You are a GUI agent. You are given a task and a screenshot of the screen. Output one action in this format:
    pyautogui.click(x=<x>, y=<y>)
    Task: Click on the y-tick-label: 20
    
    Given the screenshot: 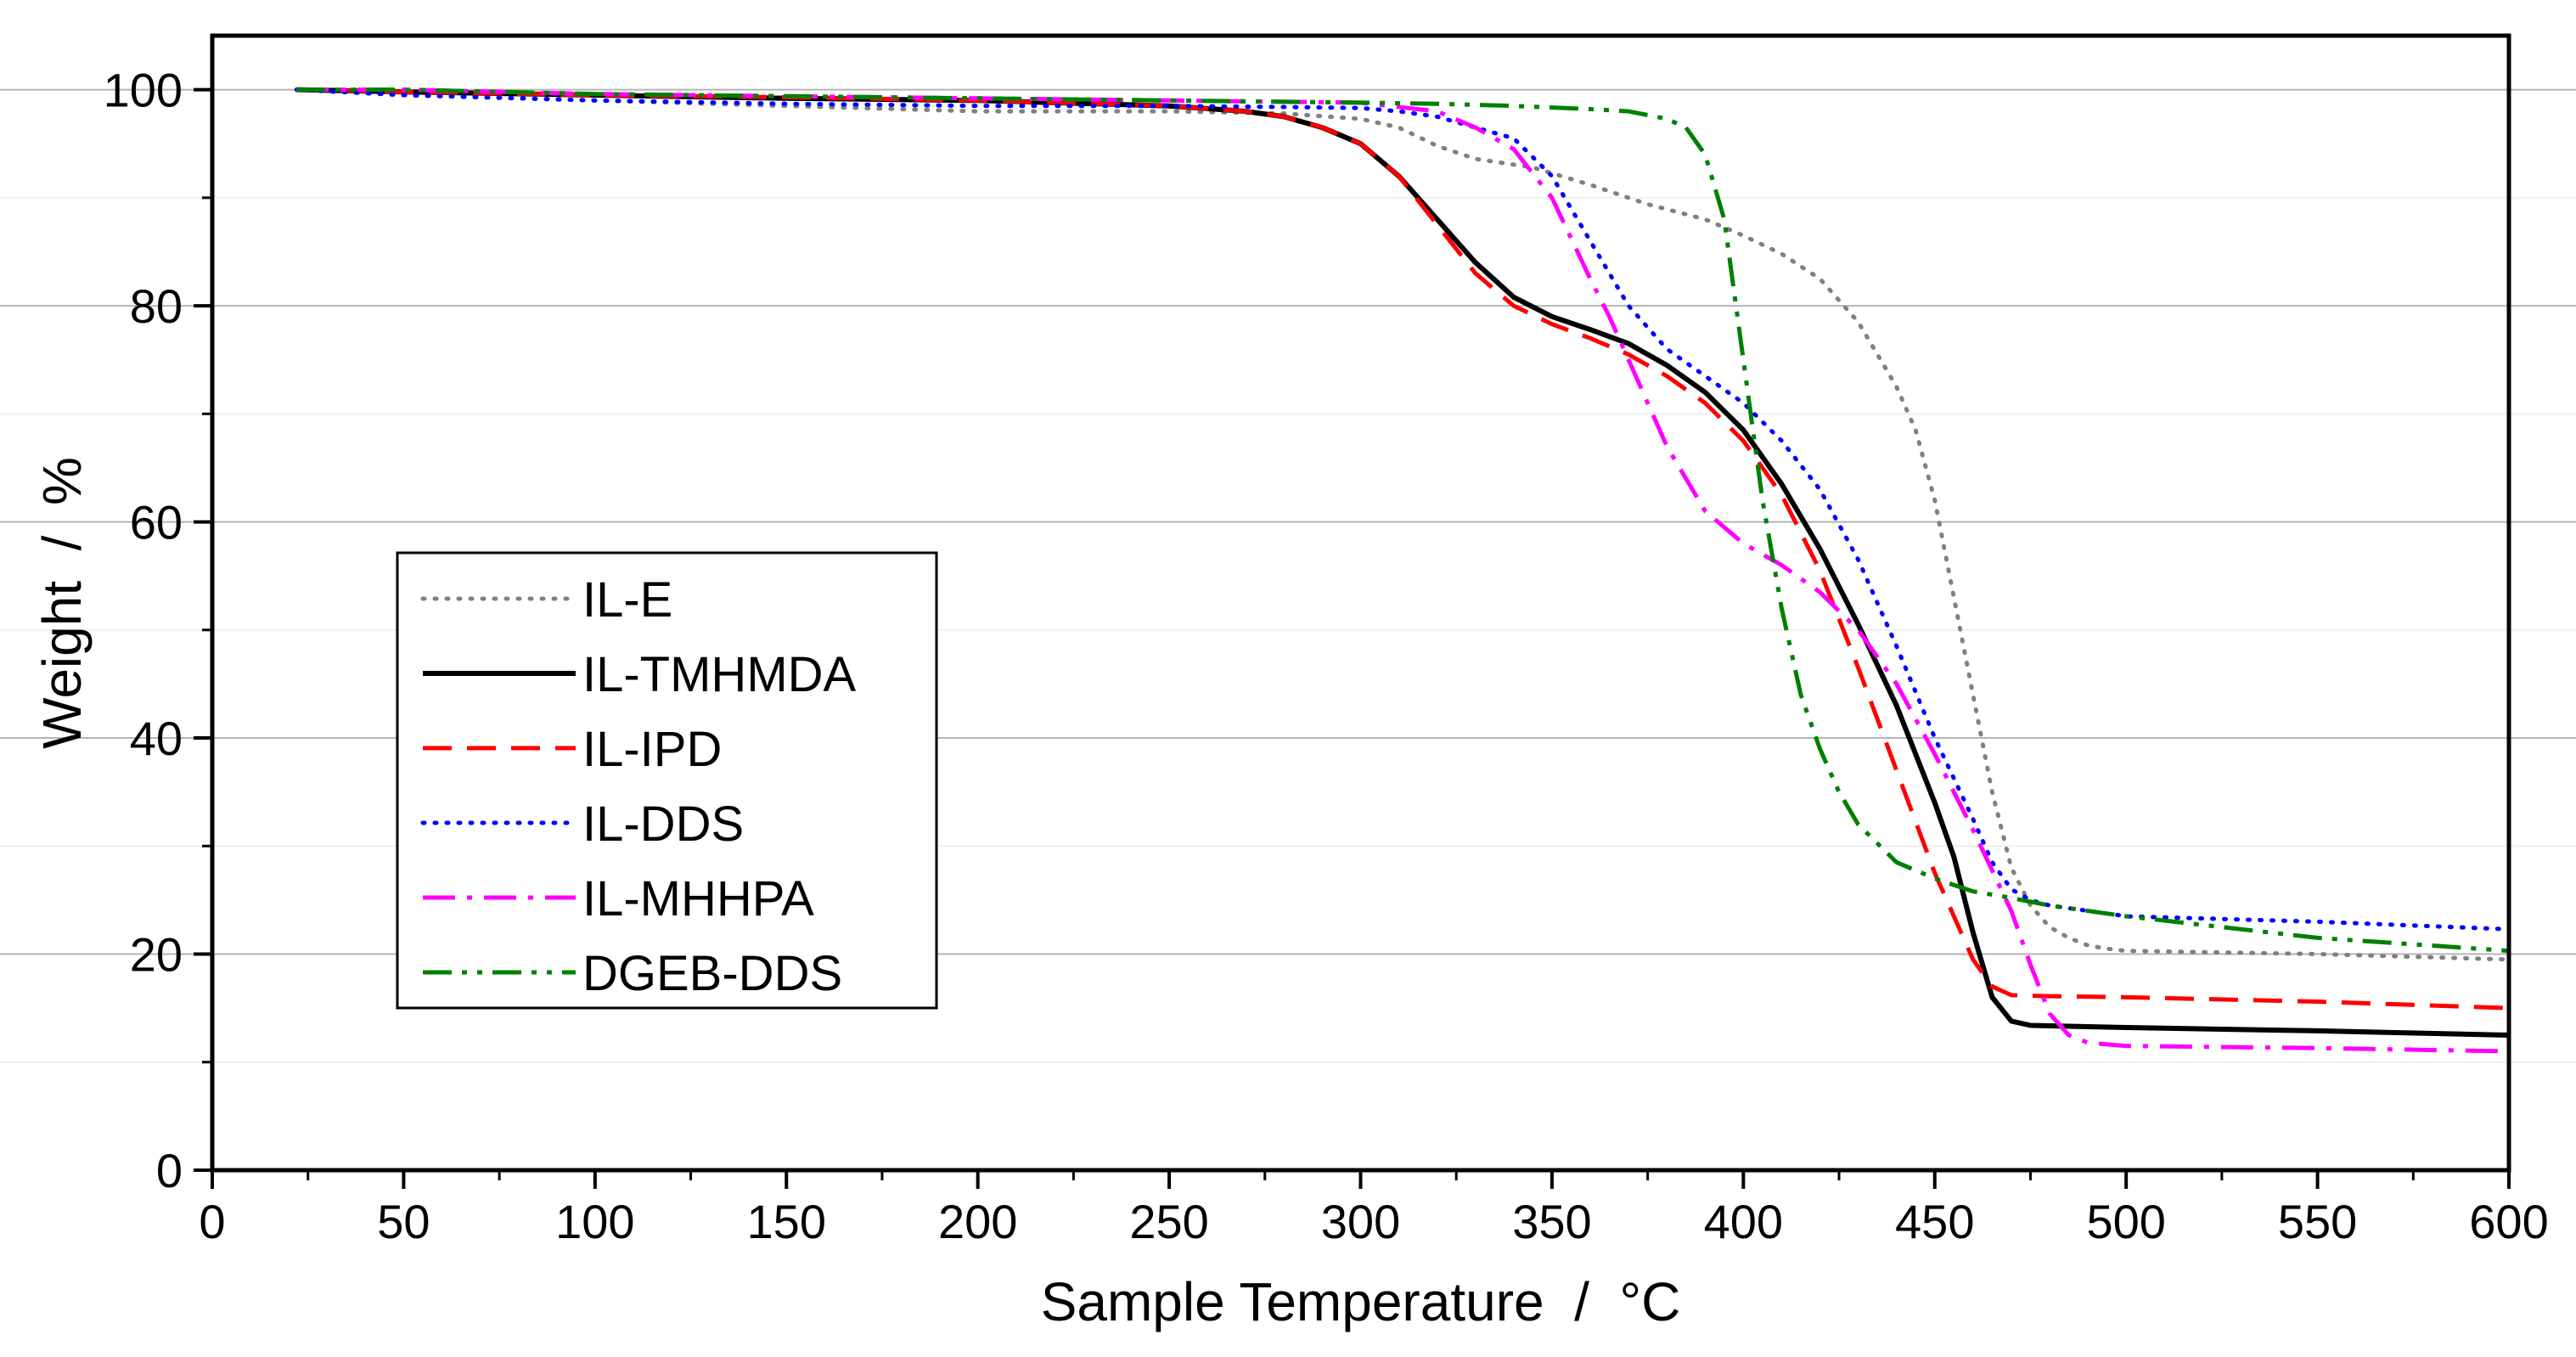 What is the action you would take?
    pyautogui.click(x=156, y=955)
    